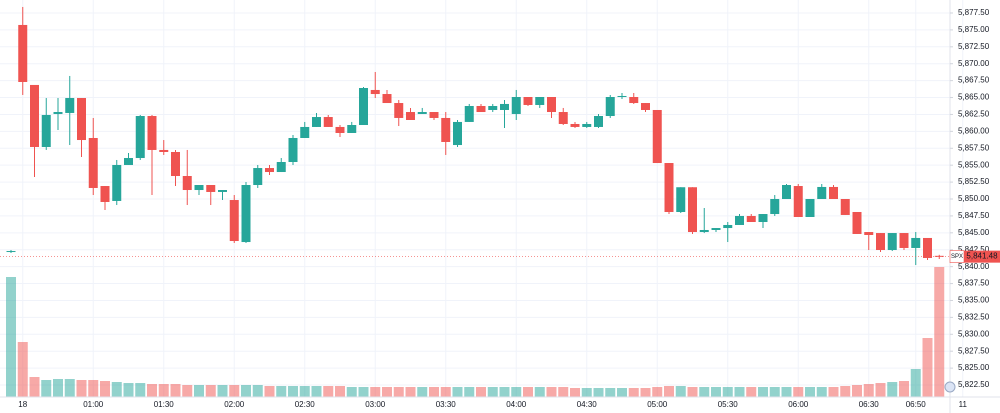  Describe the element at coordinates (164, 404) in the screenshot. I see `x-tick-label: 01:30` at that location.